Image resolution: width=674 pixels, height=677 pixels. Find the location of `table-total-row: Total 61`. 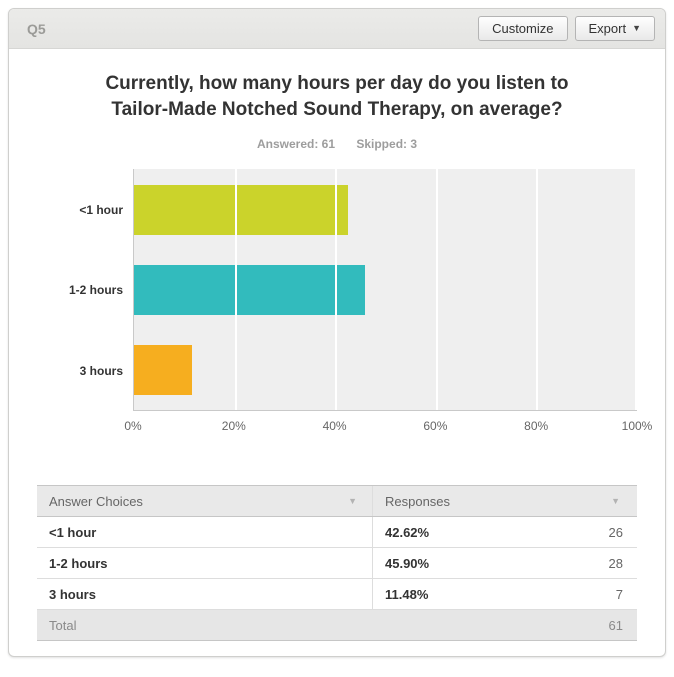

table-total-row: Total 61 is located at coordinates (337, 626).